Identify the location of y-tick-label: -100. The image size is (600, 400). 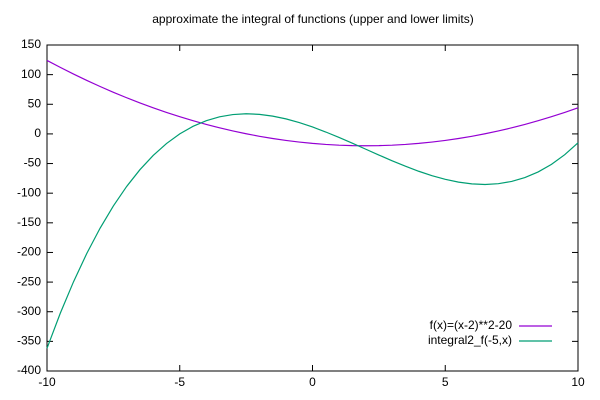
(29, 192).